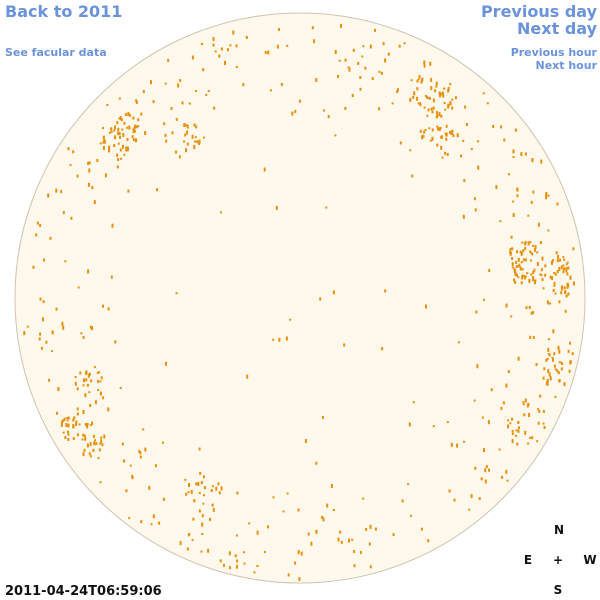 Image resolution: width=600 pixels, height=600 pixels. Describe the element at coordinates (567, 65) in the screenshot. I see `next-hour-link: Next hour` at that location.